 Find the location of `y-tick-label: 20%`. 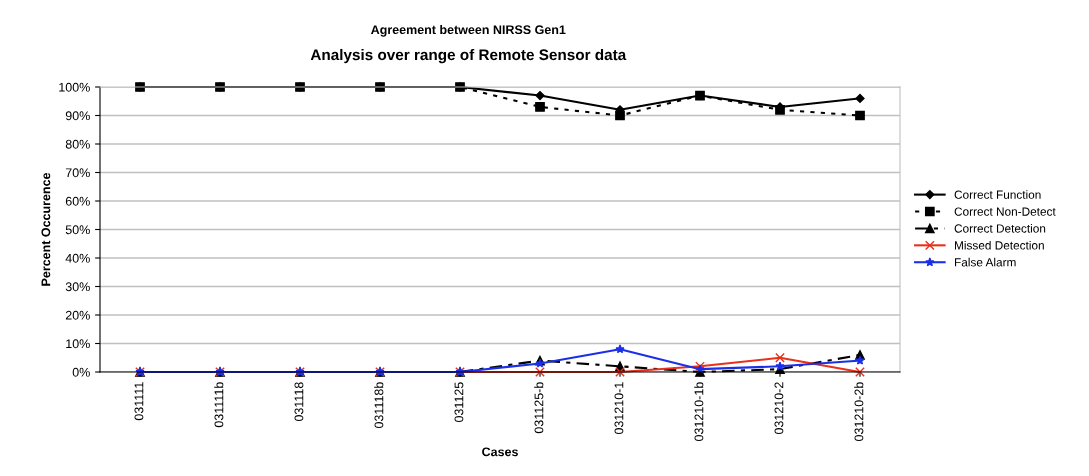

y-tick-label: 20% is located at coordinates (77, 315).